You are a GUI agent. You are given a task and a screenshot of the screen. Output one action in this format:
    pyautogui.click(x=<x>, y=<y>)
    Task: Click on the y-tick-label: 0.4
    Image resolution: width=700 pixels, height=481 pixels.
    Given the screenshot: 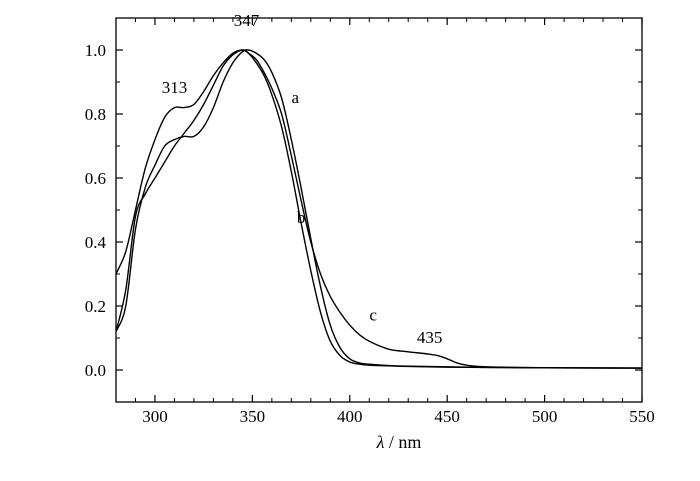 What is the action you would take?
    pyautogui.click(x=96, y=242)
    